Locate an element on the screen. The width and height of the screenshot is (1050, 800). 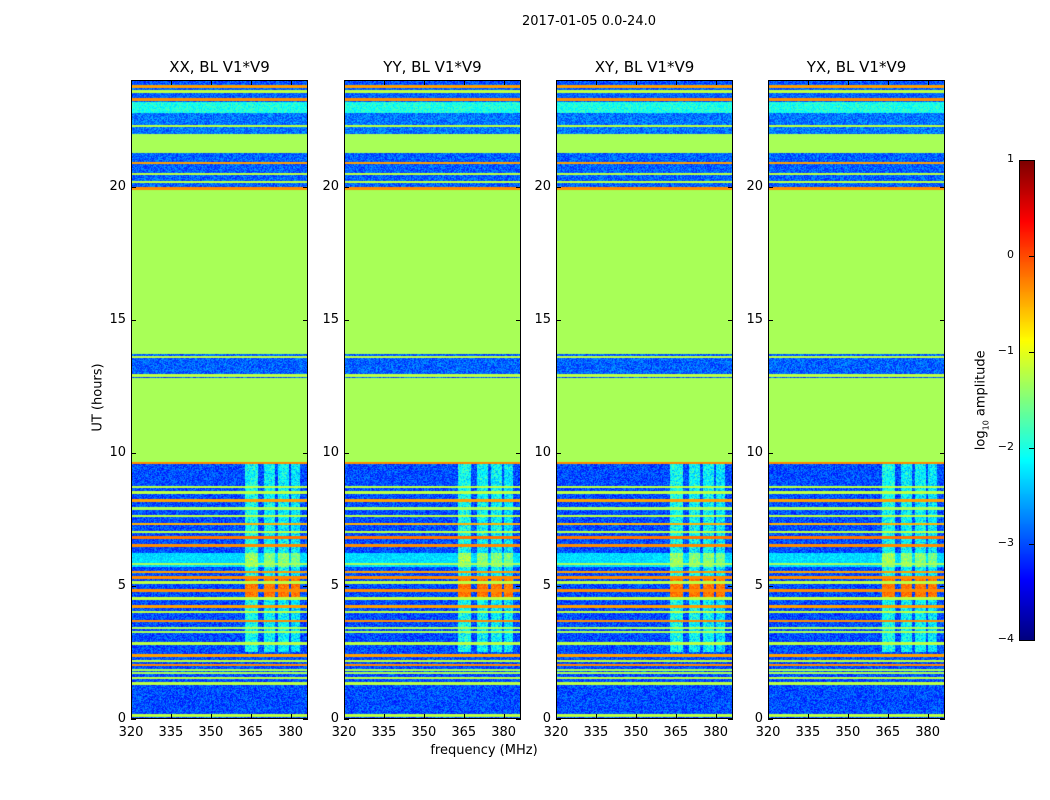
y-axis-label: UT (hours) is located at coordinates (98, 397).